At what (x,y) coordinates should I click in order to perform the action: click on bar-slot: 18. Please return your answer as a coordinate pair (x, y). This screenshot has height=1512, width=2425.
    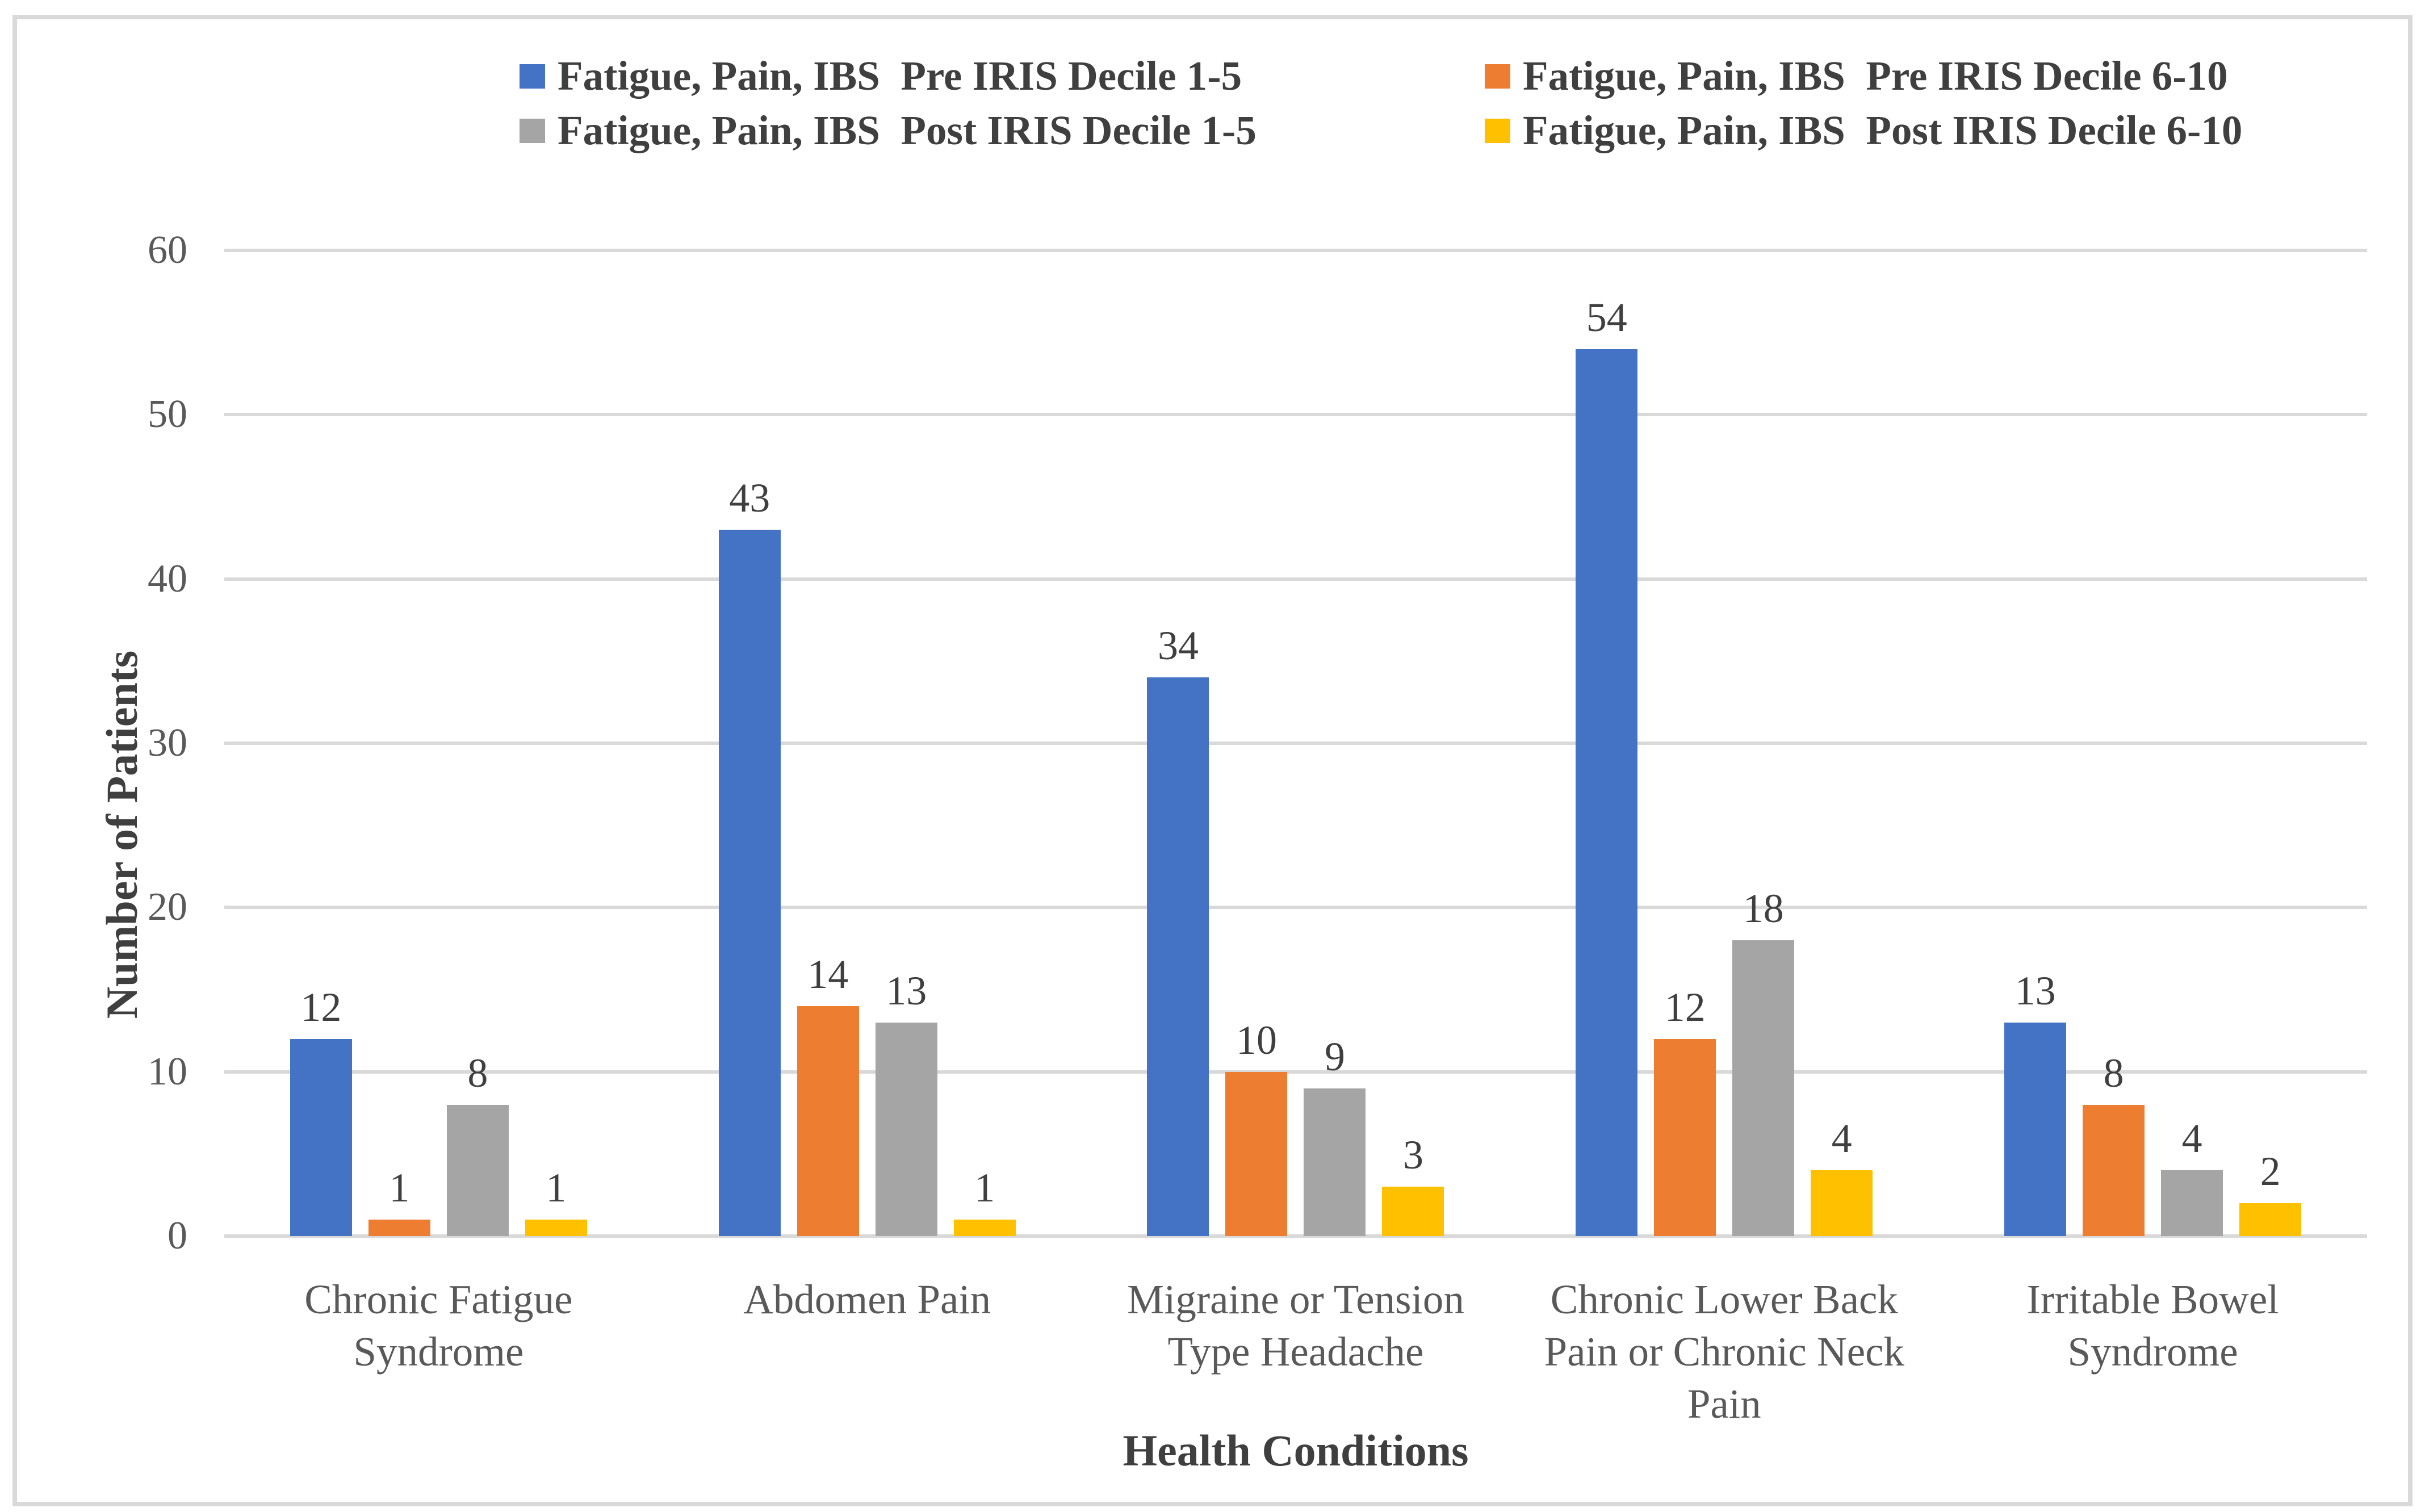
    Looking at the image, I should click on (1763, 1061).